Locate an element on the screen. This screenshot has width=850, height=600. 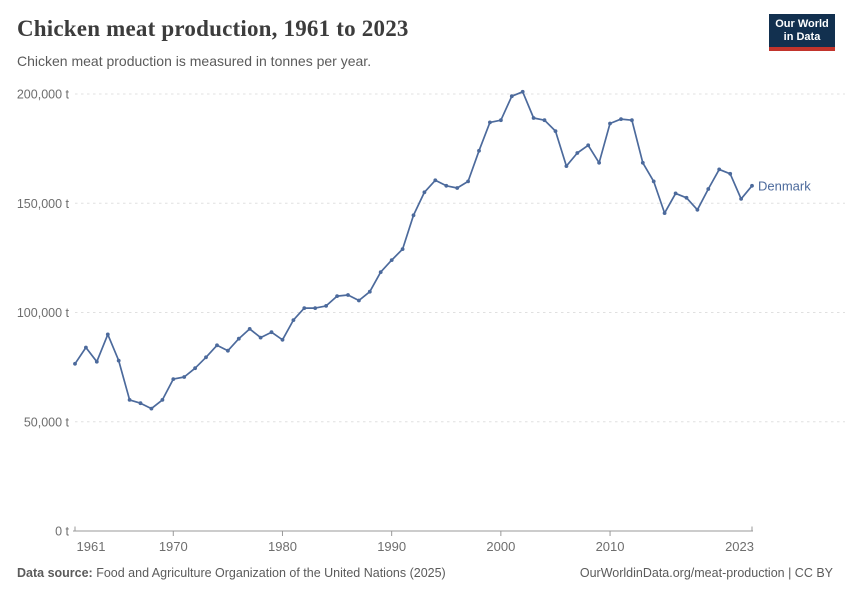
owid-logo: Our World in Data is located at coordinates (802, 32).